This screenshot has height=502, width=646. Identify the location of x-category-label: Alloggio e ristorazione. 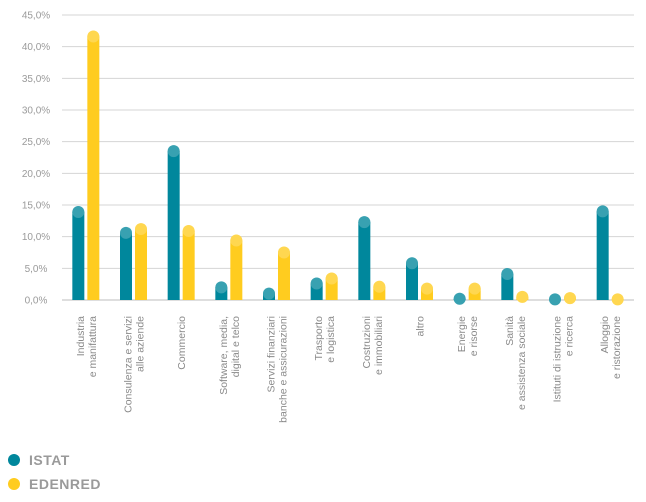
(611, 347).